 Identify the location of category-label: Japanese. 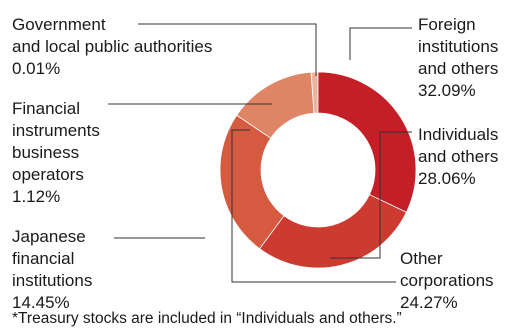
(49, 236).